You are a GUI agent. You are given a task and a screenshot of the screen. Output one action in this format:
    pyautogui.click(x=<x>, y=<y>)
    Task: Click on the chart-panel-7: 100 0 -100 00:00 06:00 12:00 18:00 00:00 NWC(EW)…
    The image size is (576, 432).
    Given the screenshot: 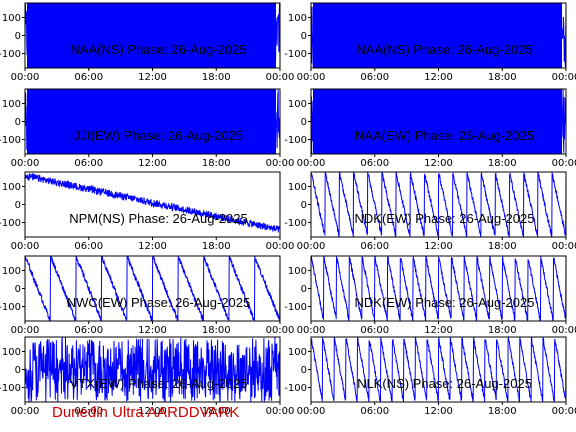 What is the action you would take?
    pyautogui.click(x=147, y=295)
    